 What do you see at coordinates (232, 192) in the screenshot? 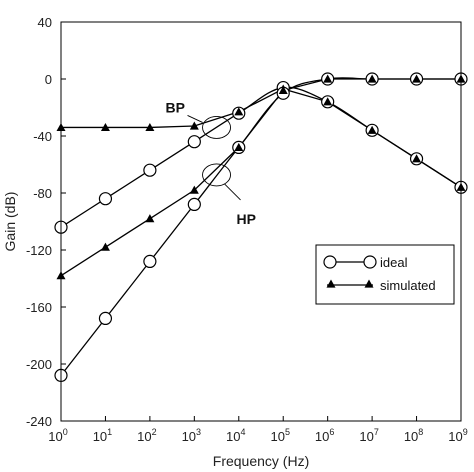
I see `hp-leader-line` at bounding box center [232, 192].